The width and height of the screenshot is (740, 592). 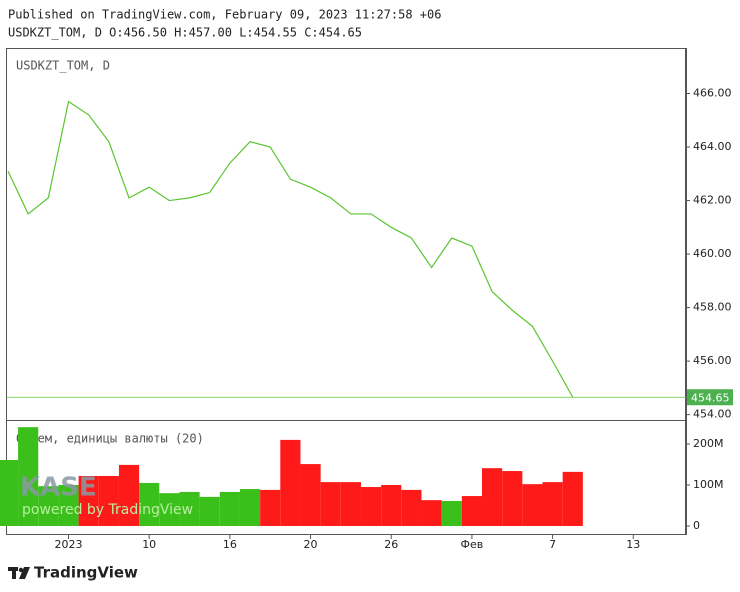 What do you see at coordinates (633, 544) in the screenshot?
I see `x-tick-label: 13` at bounding box center [633, 544].